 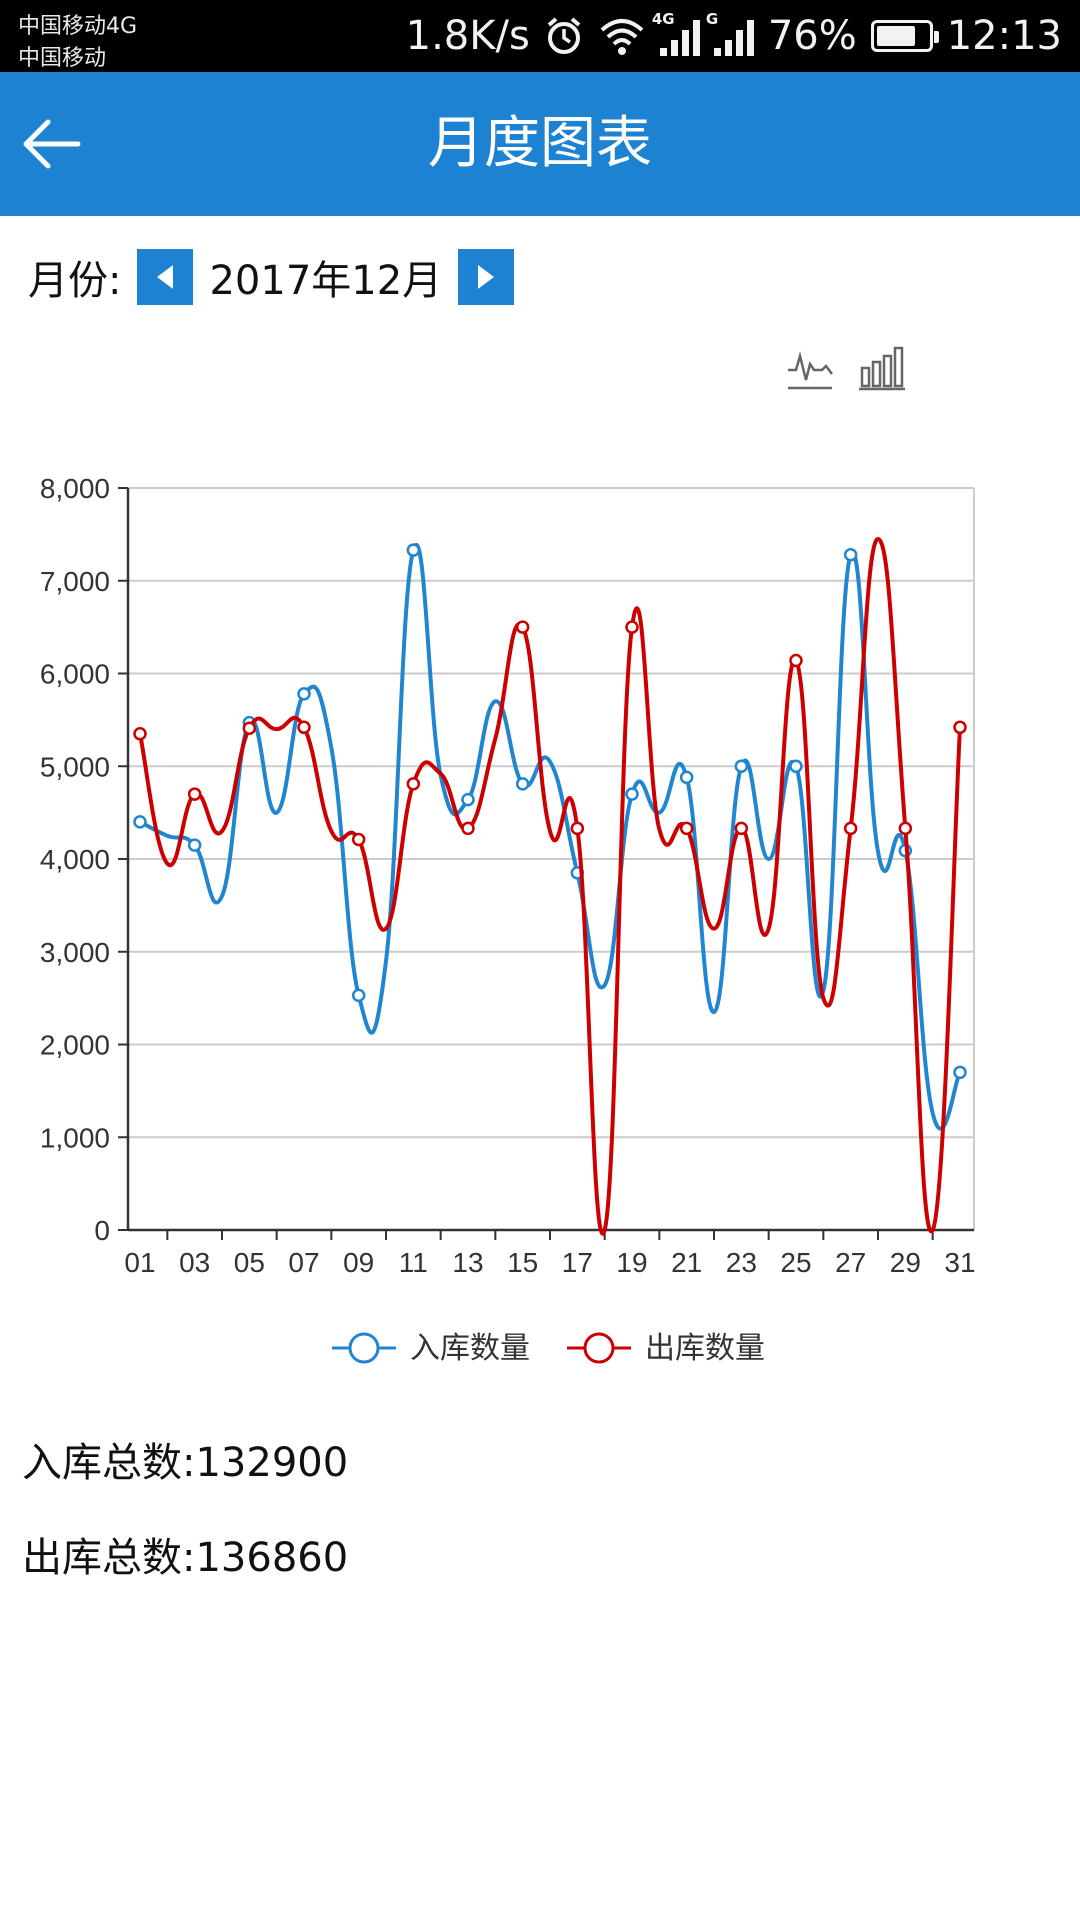 What do you see at coordinates (413, 1262) in the screenshot?
I see `x-tick-label: 11` at bounding box center [413, 1262].